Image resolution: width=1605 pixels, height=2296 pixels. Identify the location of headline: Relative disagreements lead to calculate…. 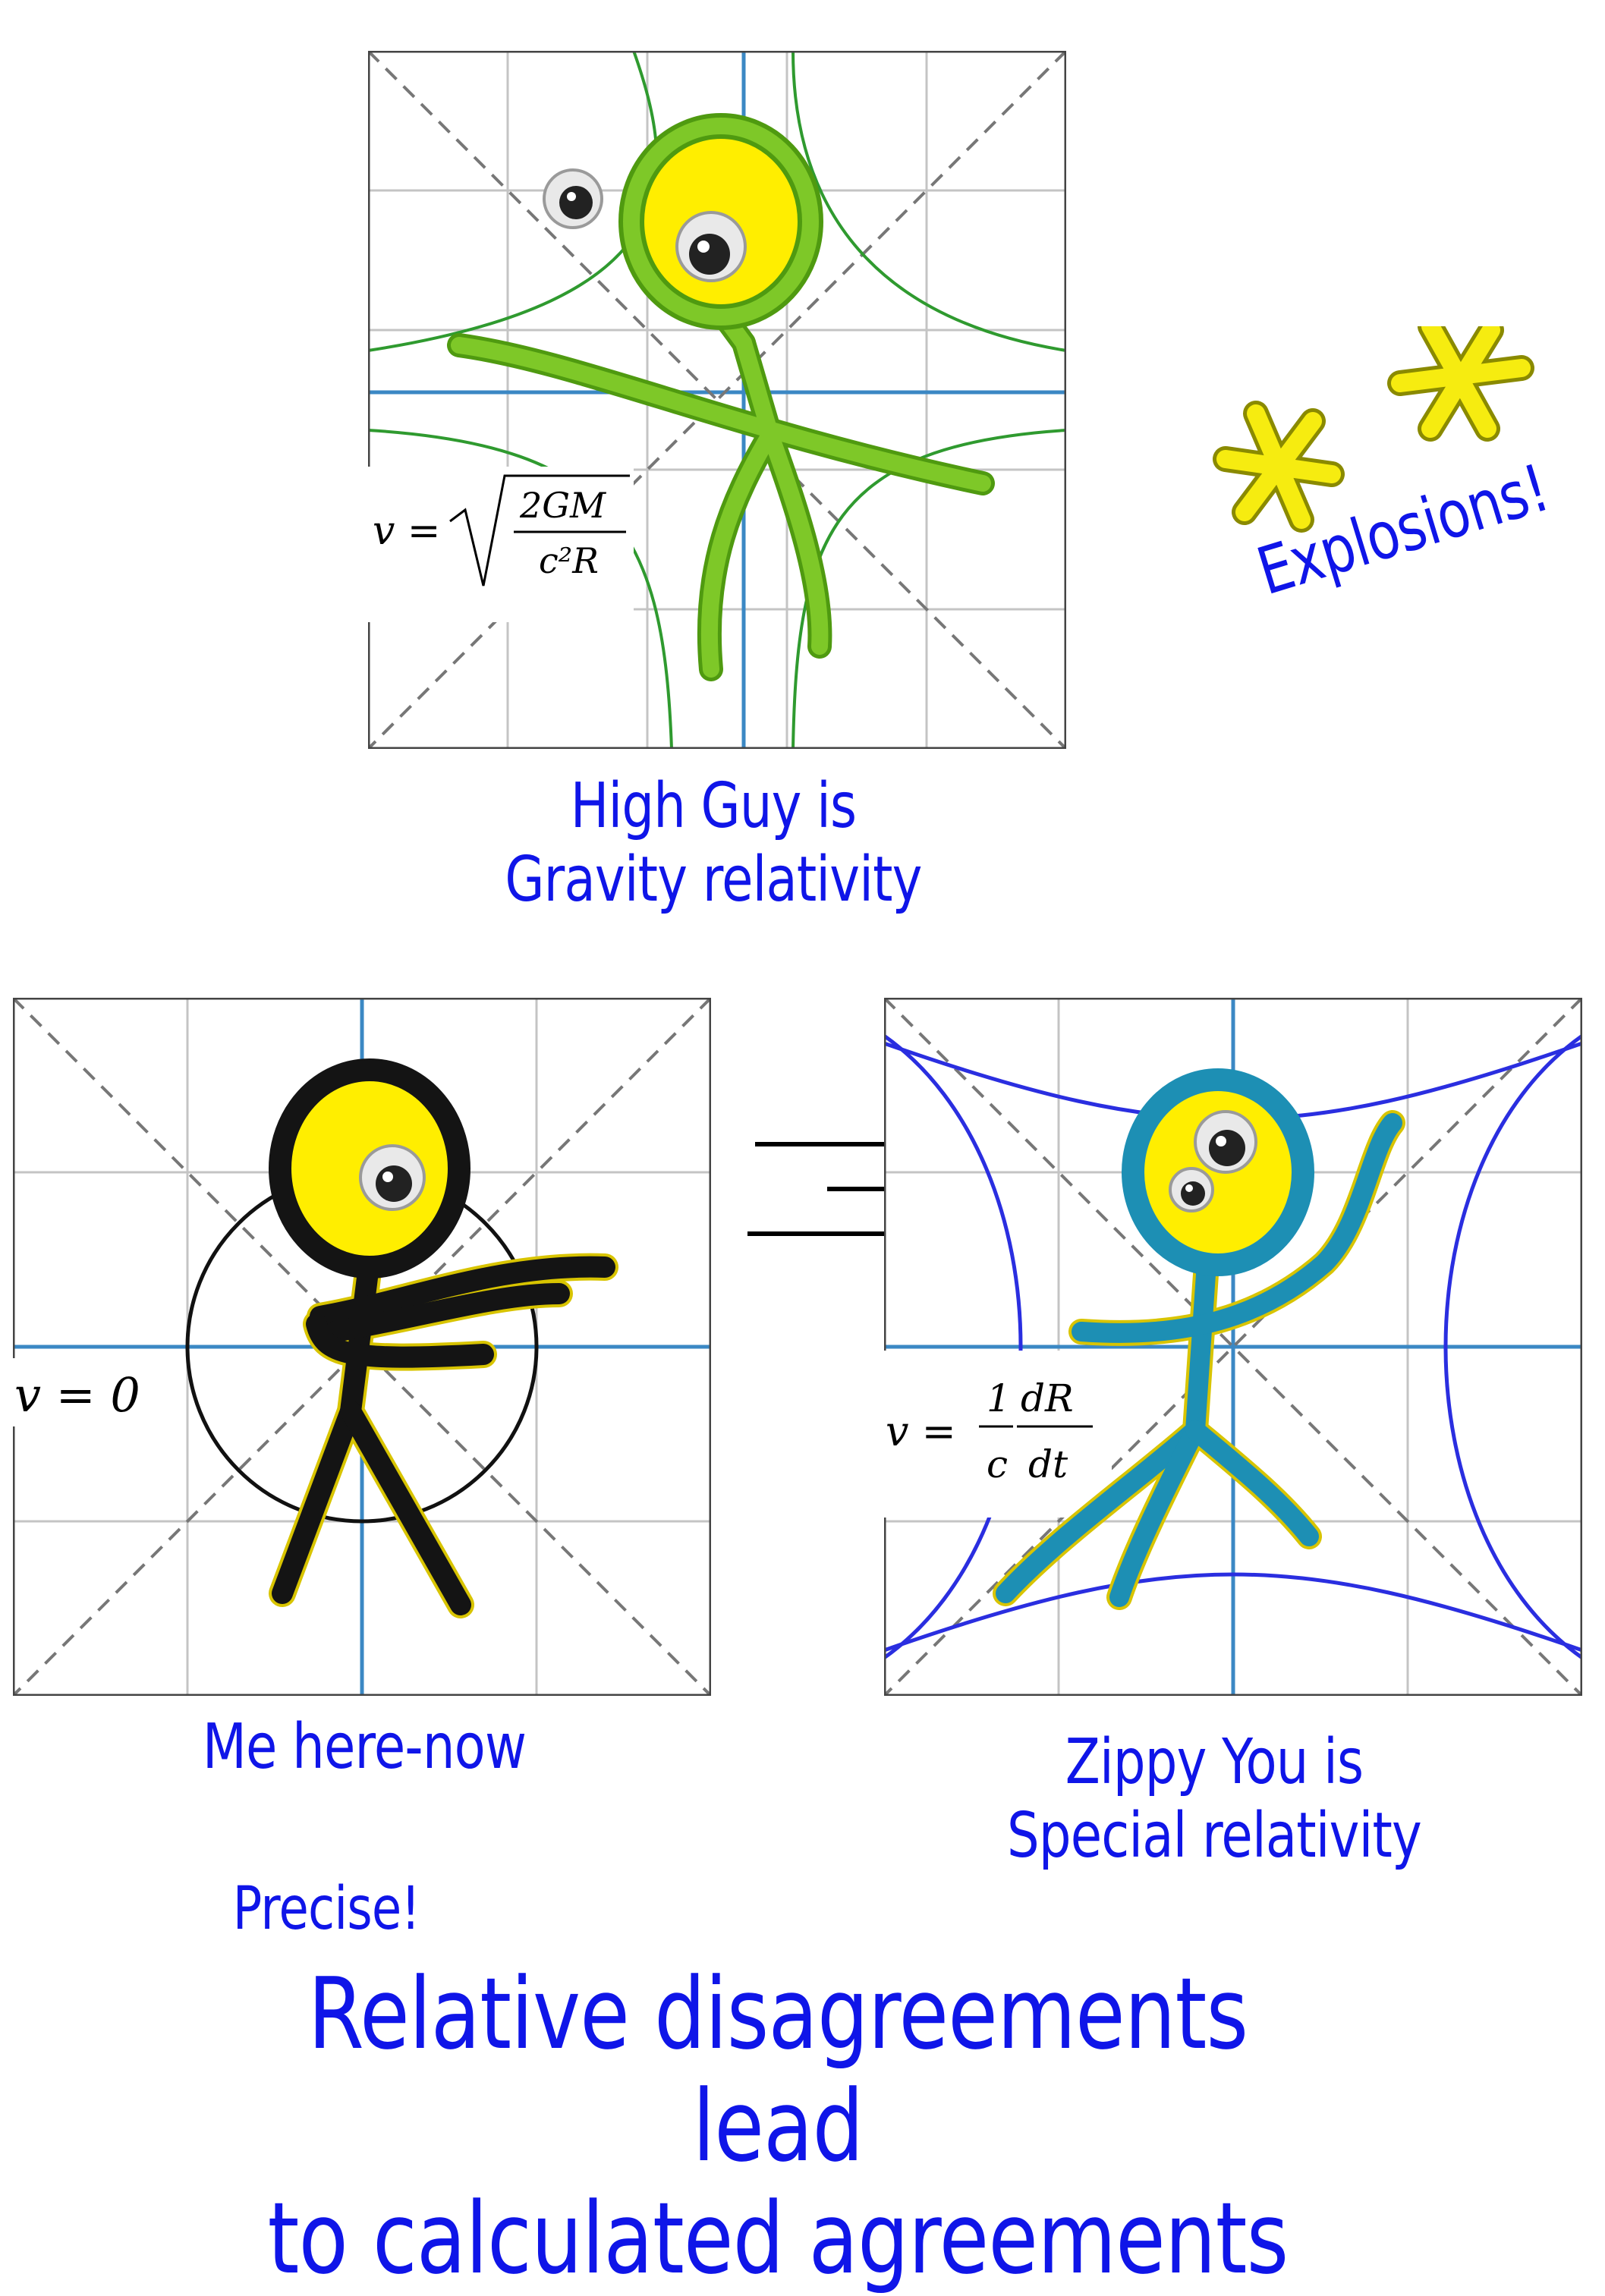
(778, 2126).